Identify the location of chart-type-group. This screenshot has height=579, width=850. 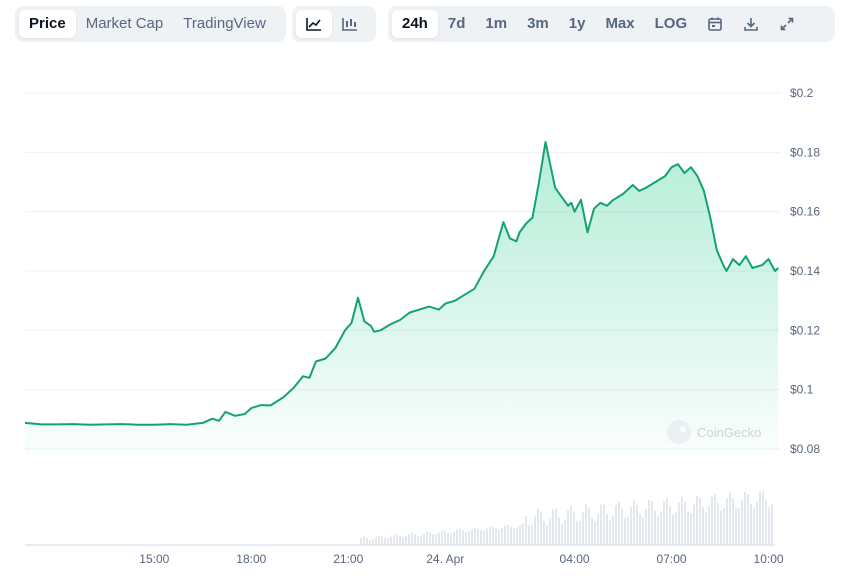
(334, 24).